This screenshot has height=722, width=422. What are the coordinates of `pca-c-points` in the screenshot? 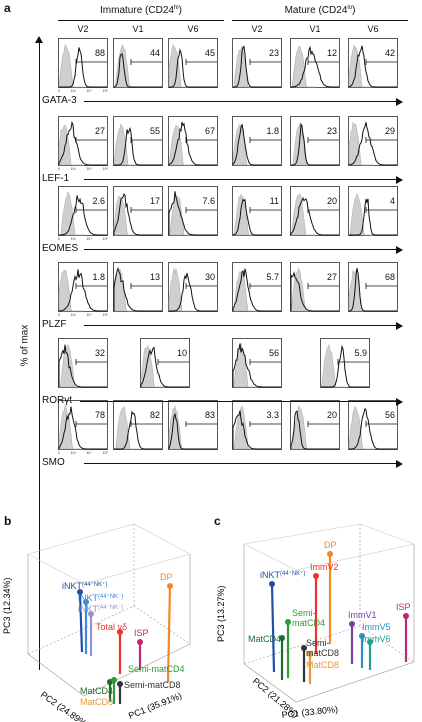 It's located at (339, 604).